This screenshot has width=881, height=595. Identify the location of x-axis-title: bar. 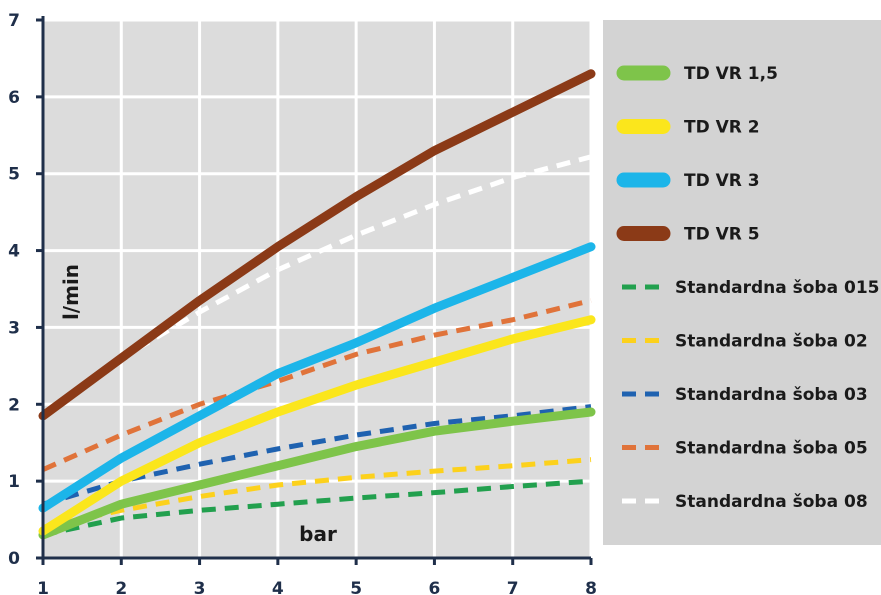
(318, 534).